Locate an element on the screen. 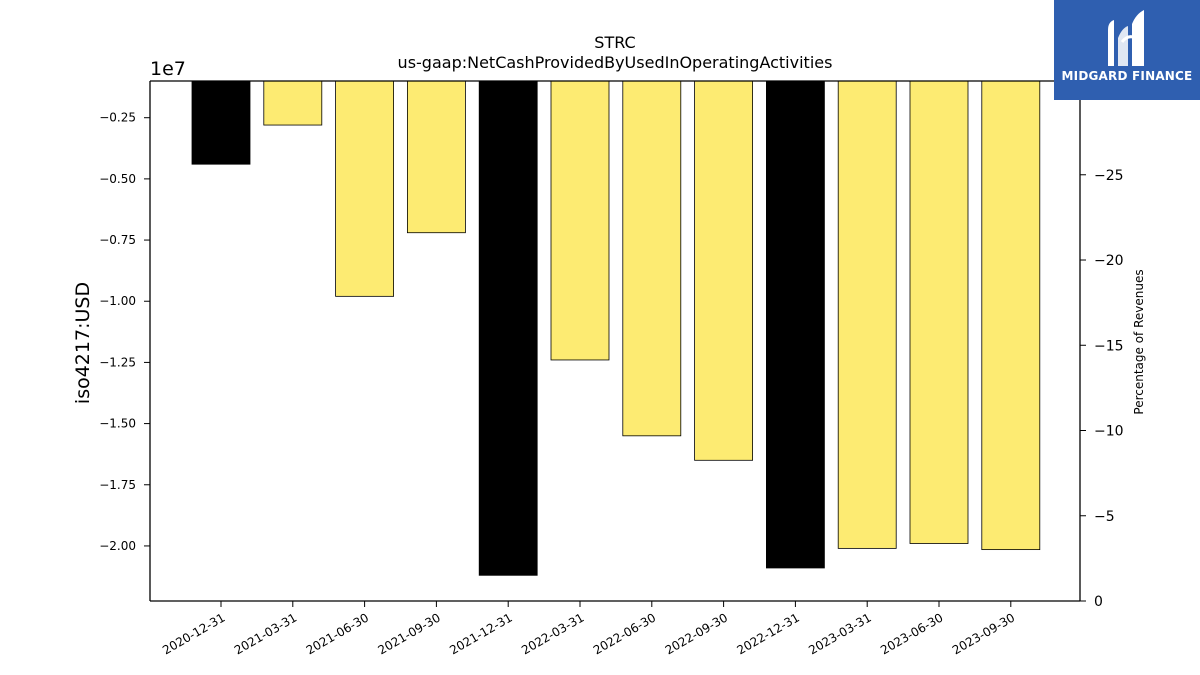 The height and width of the screenshot is (675, 1200). y-tick-label: −0.50 is located at coordinates (117, 179).